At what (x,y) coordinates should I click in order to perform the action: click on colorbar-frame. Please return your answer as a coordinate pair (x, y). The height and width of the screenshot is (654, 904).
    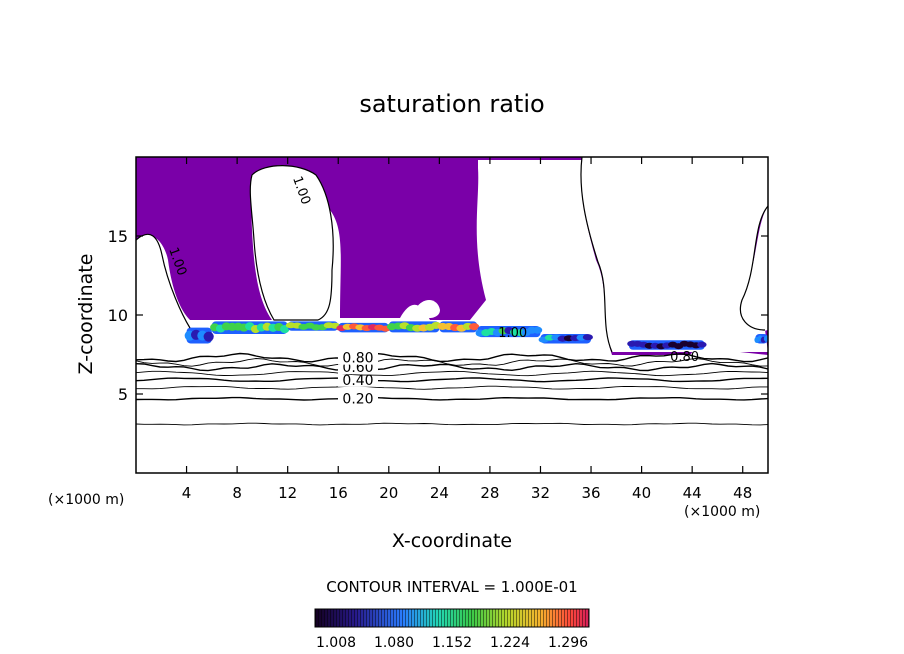
    Looking at the image, I should click on (452, 618).